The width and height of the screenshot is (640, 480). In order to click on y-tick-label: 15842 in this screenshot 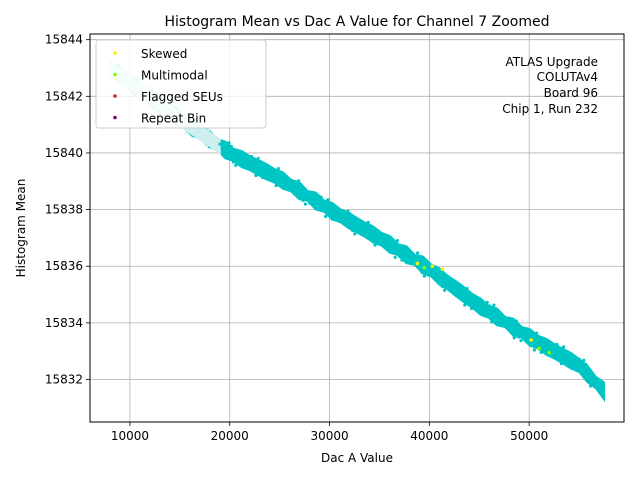, I will do `click(64, 96)`.